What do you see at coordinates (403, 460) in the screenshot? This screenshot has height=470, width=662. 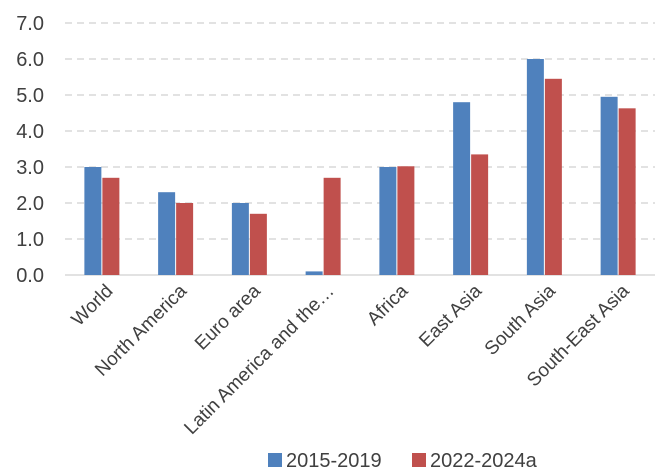 I see `legend: 2015-2019 2022-2024a` at bounding box center [403, 460].